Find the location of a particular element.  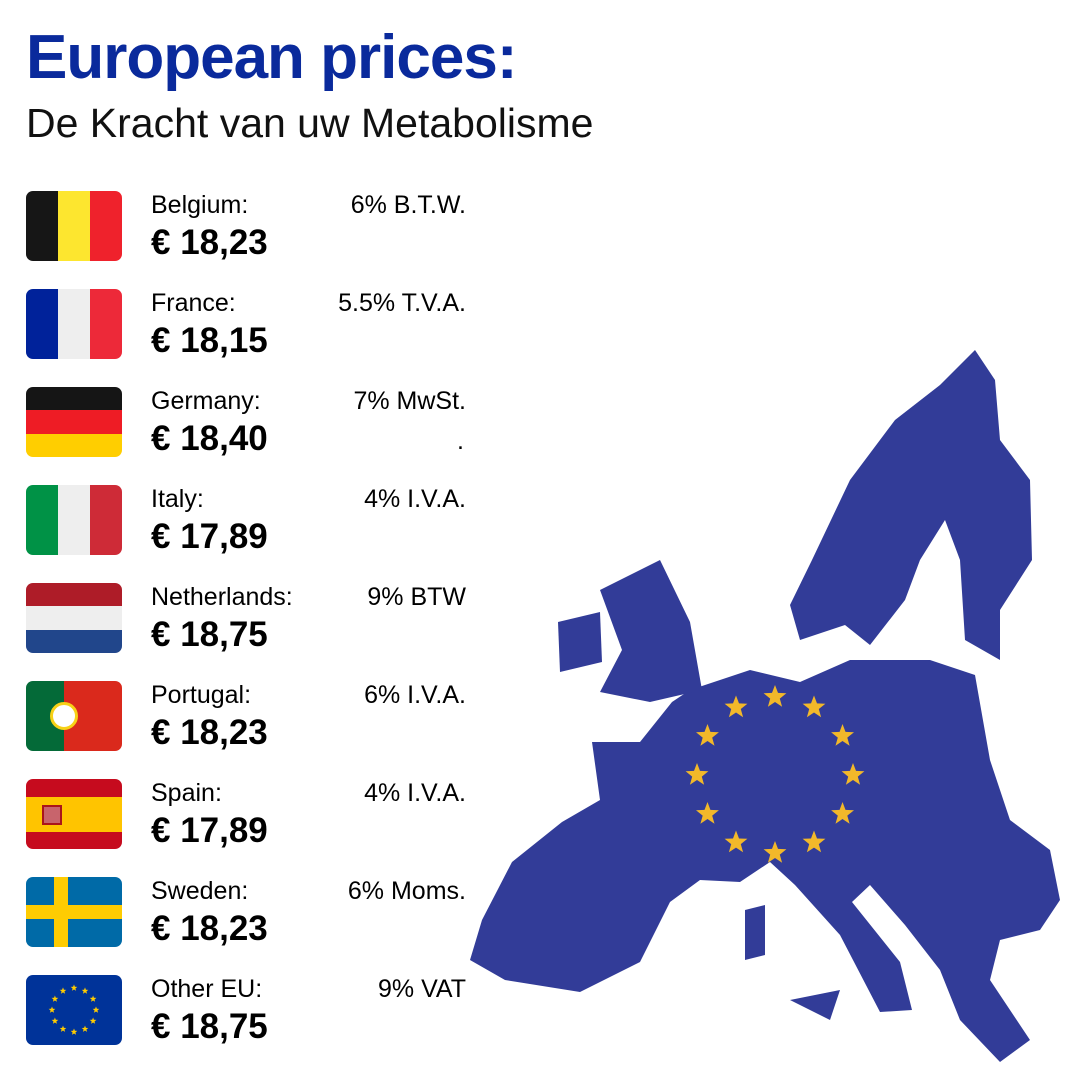

country-name: Sweden: is located at coordinates (200, 891).